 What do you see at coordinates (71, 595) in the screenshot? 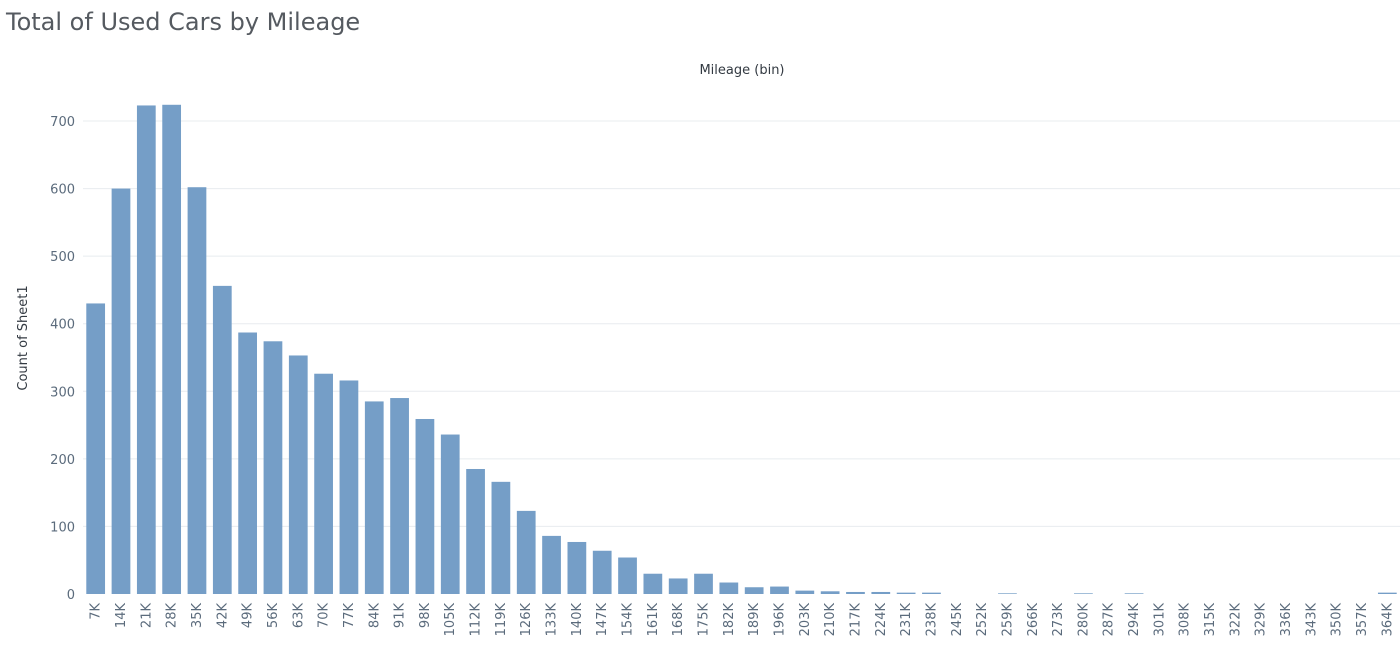
I see `y-tick-label: 0` at bounding box center [71, 595].